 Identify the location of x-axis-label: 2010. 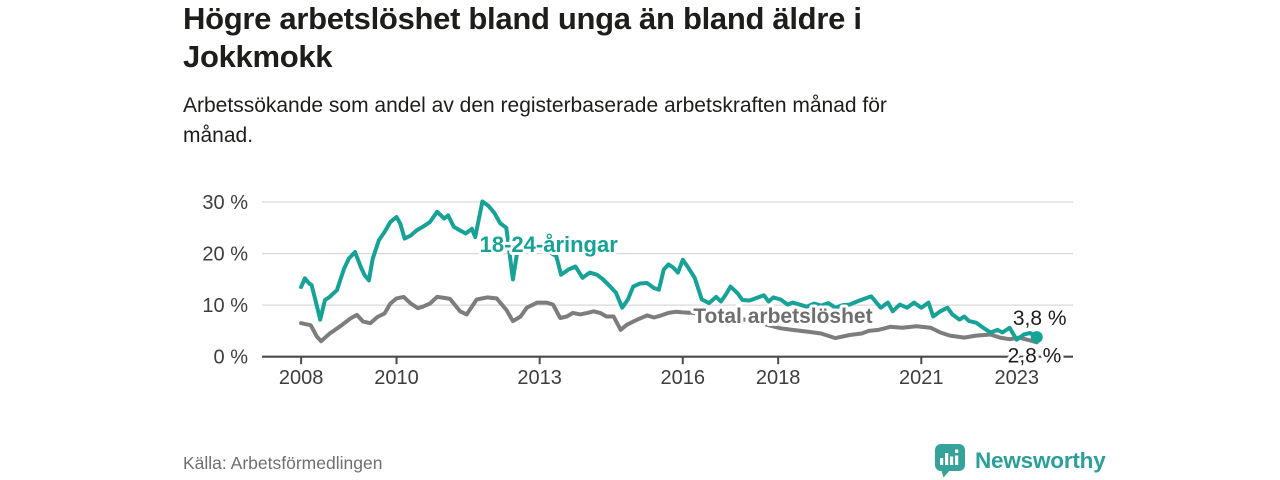
(396, 378).